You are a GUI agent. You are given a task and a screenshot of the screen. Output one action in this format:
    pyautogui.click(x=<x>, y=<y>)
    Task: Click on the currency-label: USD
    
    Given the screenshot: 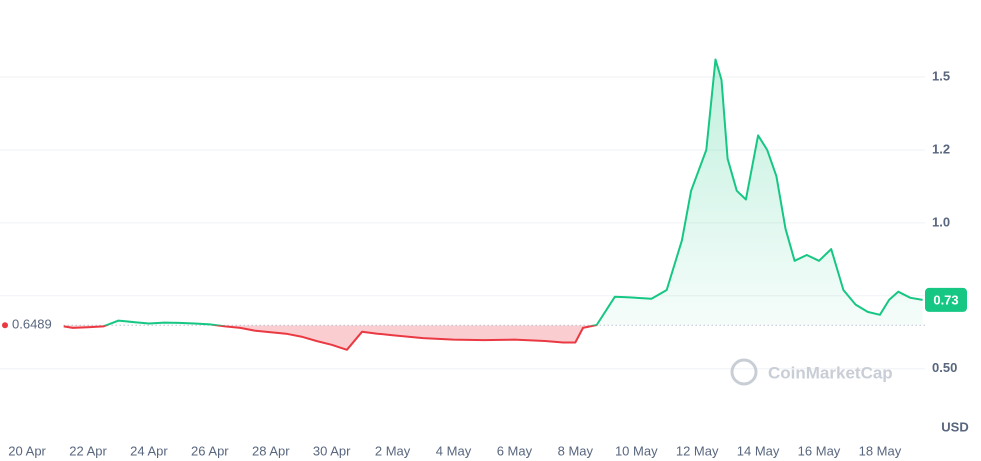 What is the action you would take?
    pyautogui.click(x=954, y=426)
    